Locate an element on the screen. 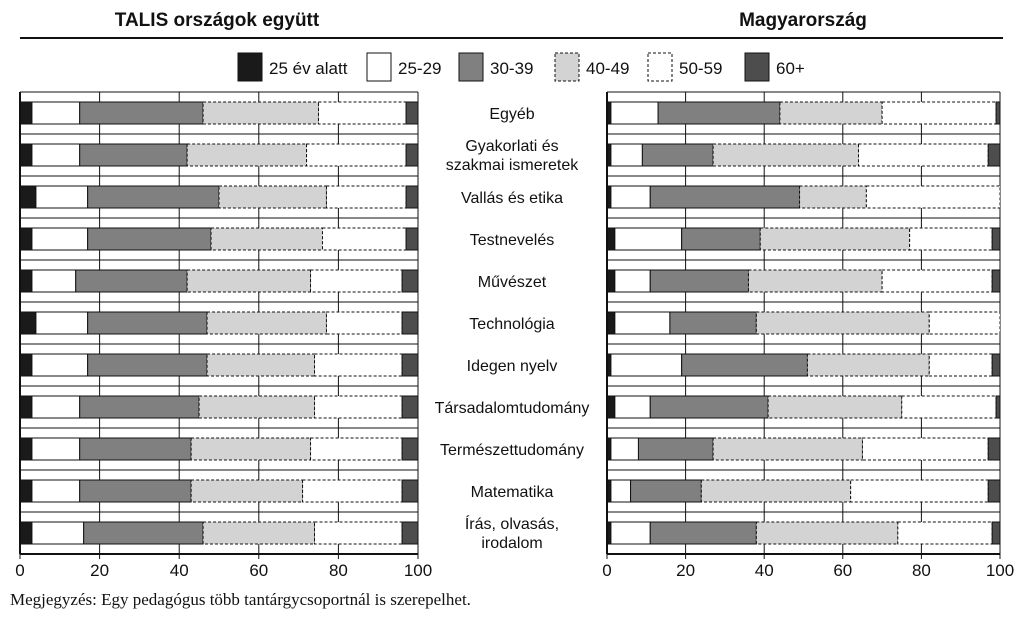 Image resolution: width=1024 pixels, height=621 pixels. x-tick-label: 0 is located at coordinates (606, 570).